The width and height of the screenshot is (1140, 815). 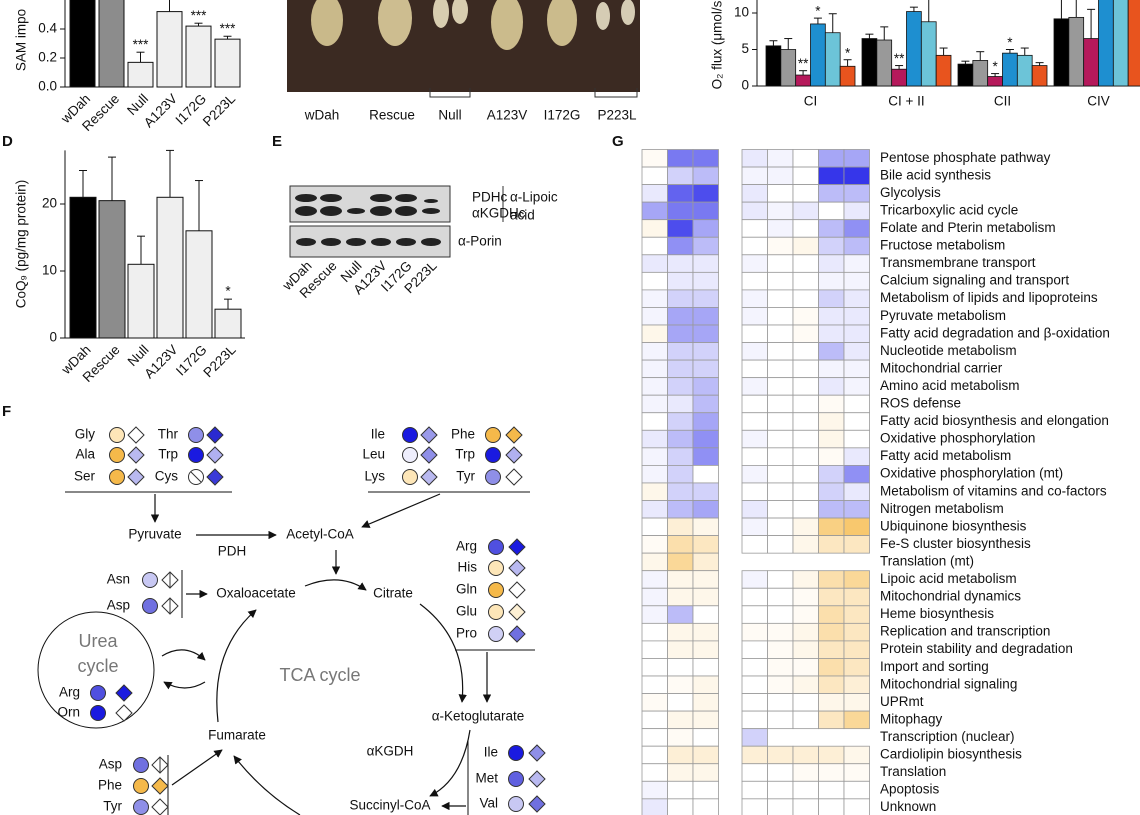 I want to click on row-label: Mitophagy, so click(x=911, y=718).